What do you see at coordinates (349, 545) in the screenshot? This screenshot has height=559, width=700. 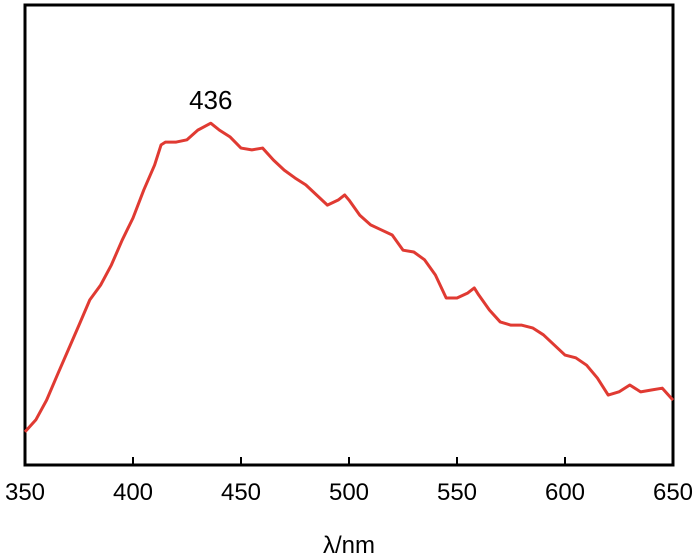 I see `x-axis-label: λ/nm` at bounding box center [349, 545].